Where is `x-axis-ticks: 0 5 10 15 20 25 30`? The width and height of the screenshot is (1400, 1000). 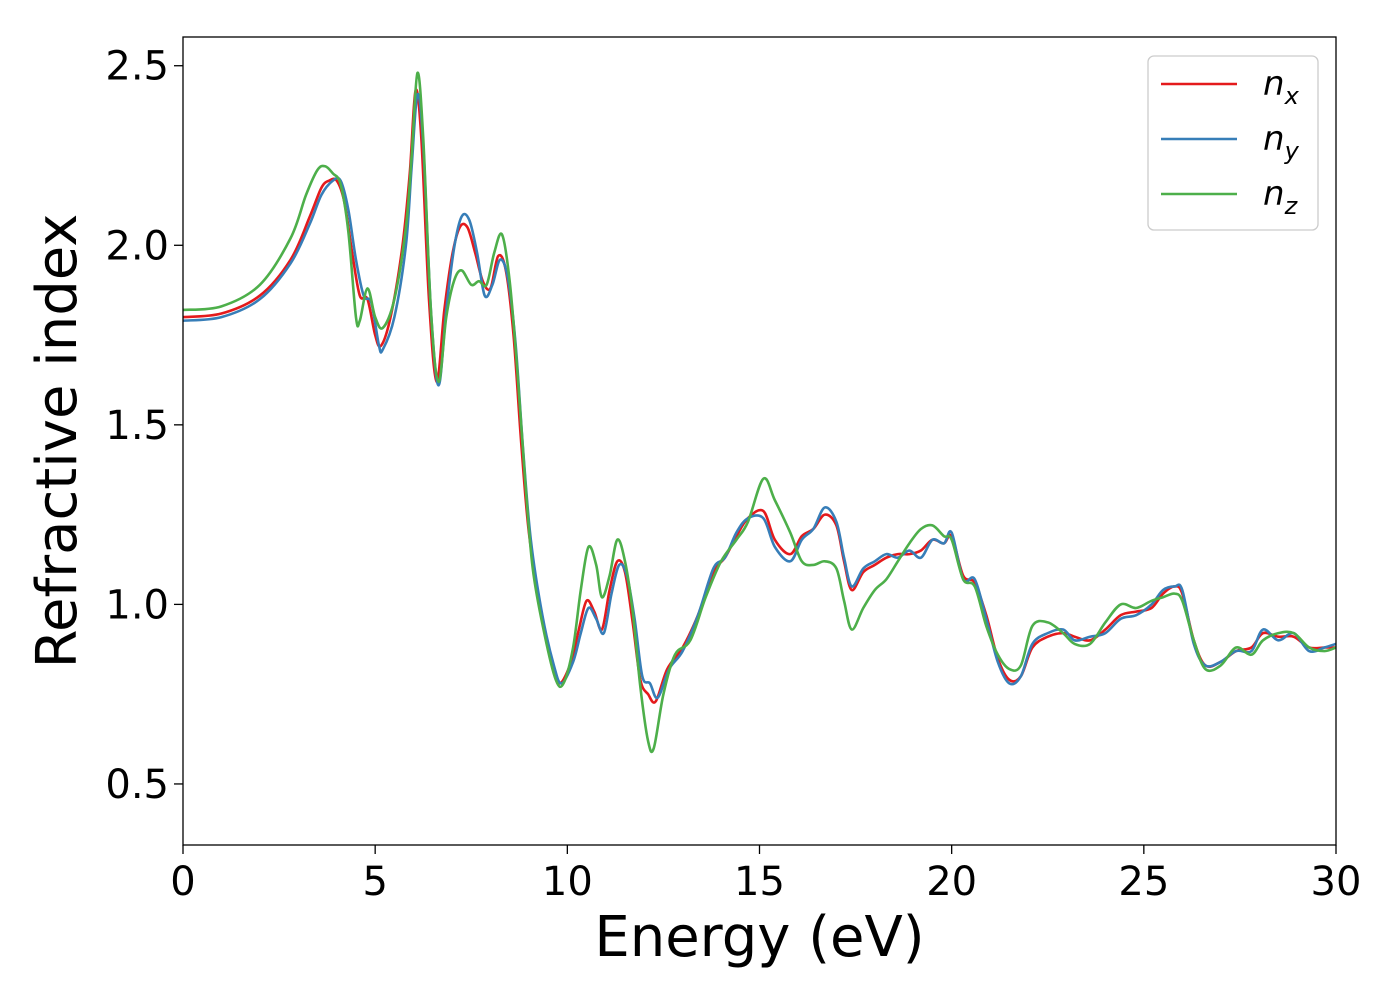
x-axis-ticks: 0 5 10 15 20 25 30 is located at coordinates (765, 875).